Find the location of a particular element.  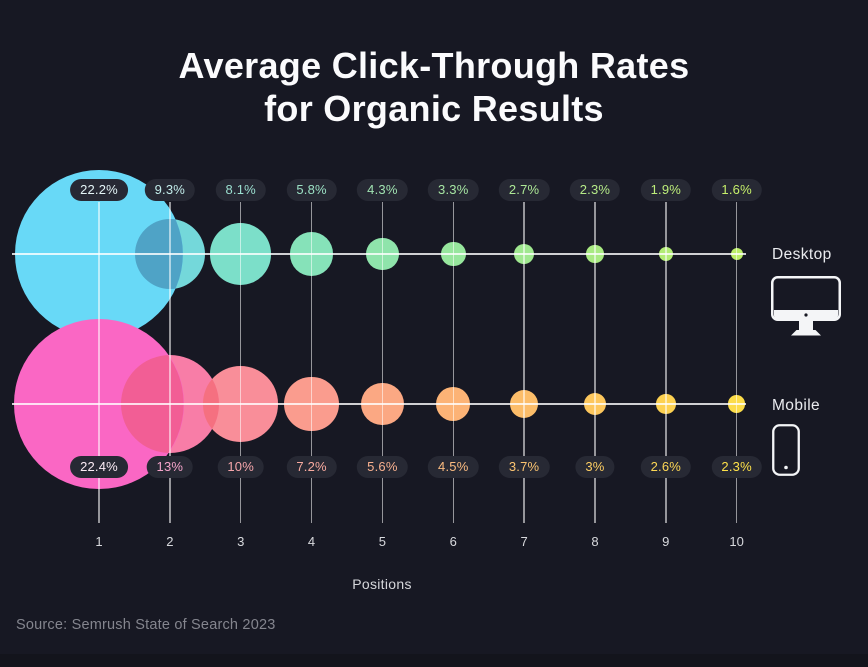

mobile-phone-icon is located at coordinates (786, 452).